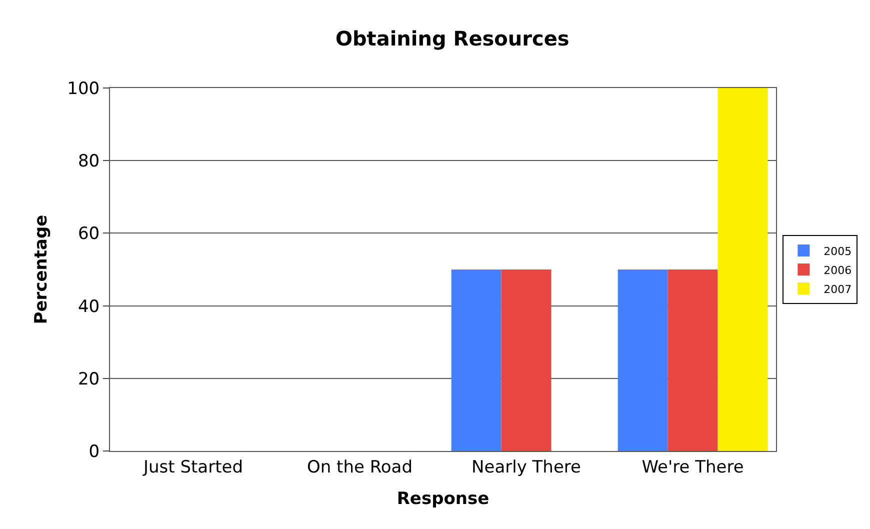 The image size is (870, 529). I want to click on x-tick-label: On the Road, so click(359, 467).